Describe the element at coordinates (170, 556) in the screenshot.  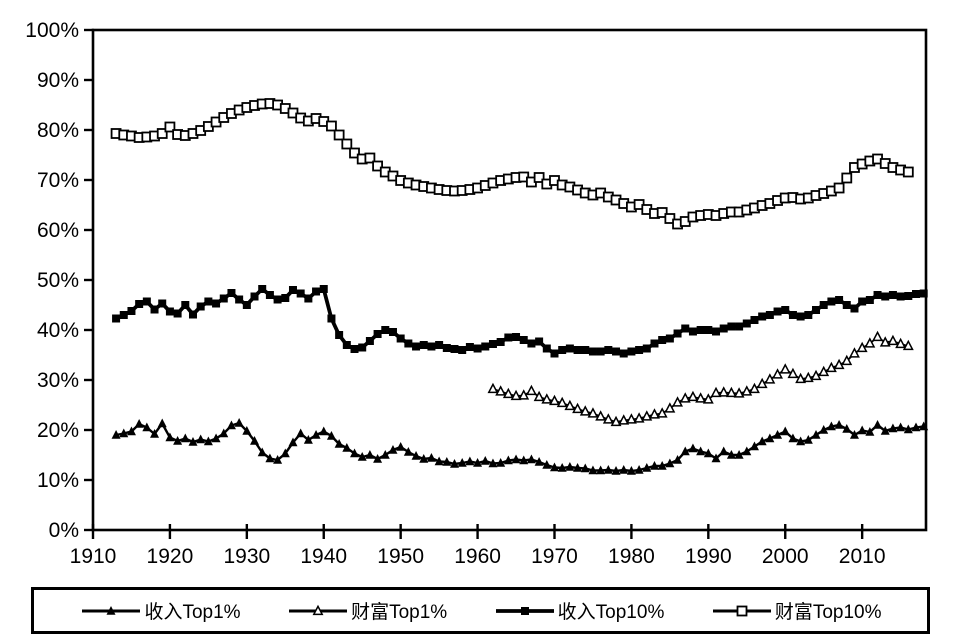
I see `svg-text: 1920` at that location.